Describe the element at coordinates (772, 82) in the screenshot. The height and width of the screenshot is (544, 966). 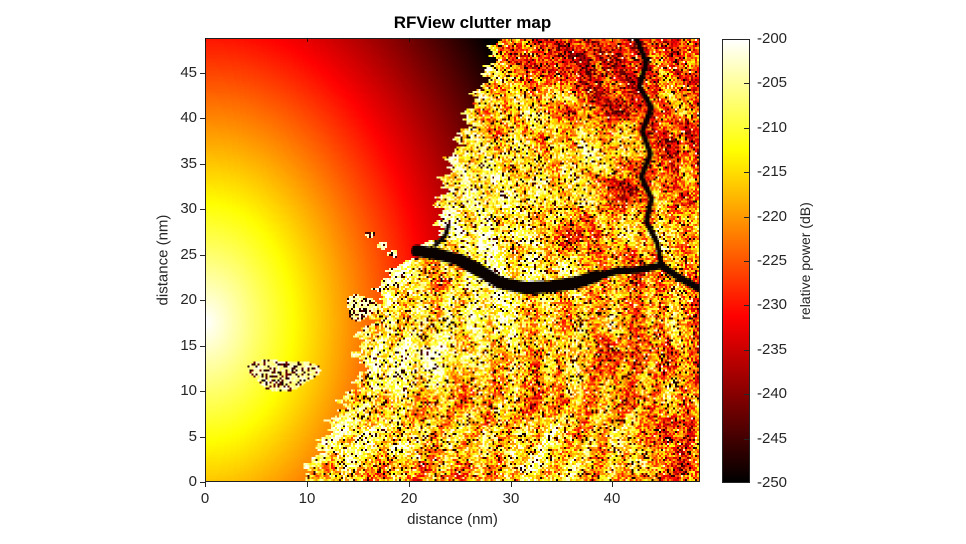
I see `colorbar-tick-label: -205` at that location.